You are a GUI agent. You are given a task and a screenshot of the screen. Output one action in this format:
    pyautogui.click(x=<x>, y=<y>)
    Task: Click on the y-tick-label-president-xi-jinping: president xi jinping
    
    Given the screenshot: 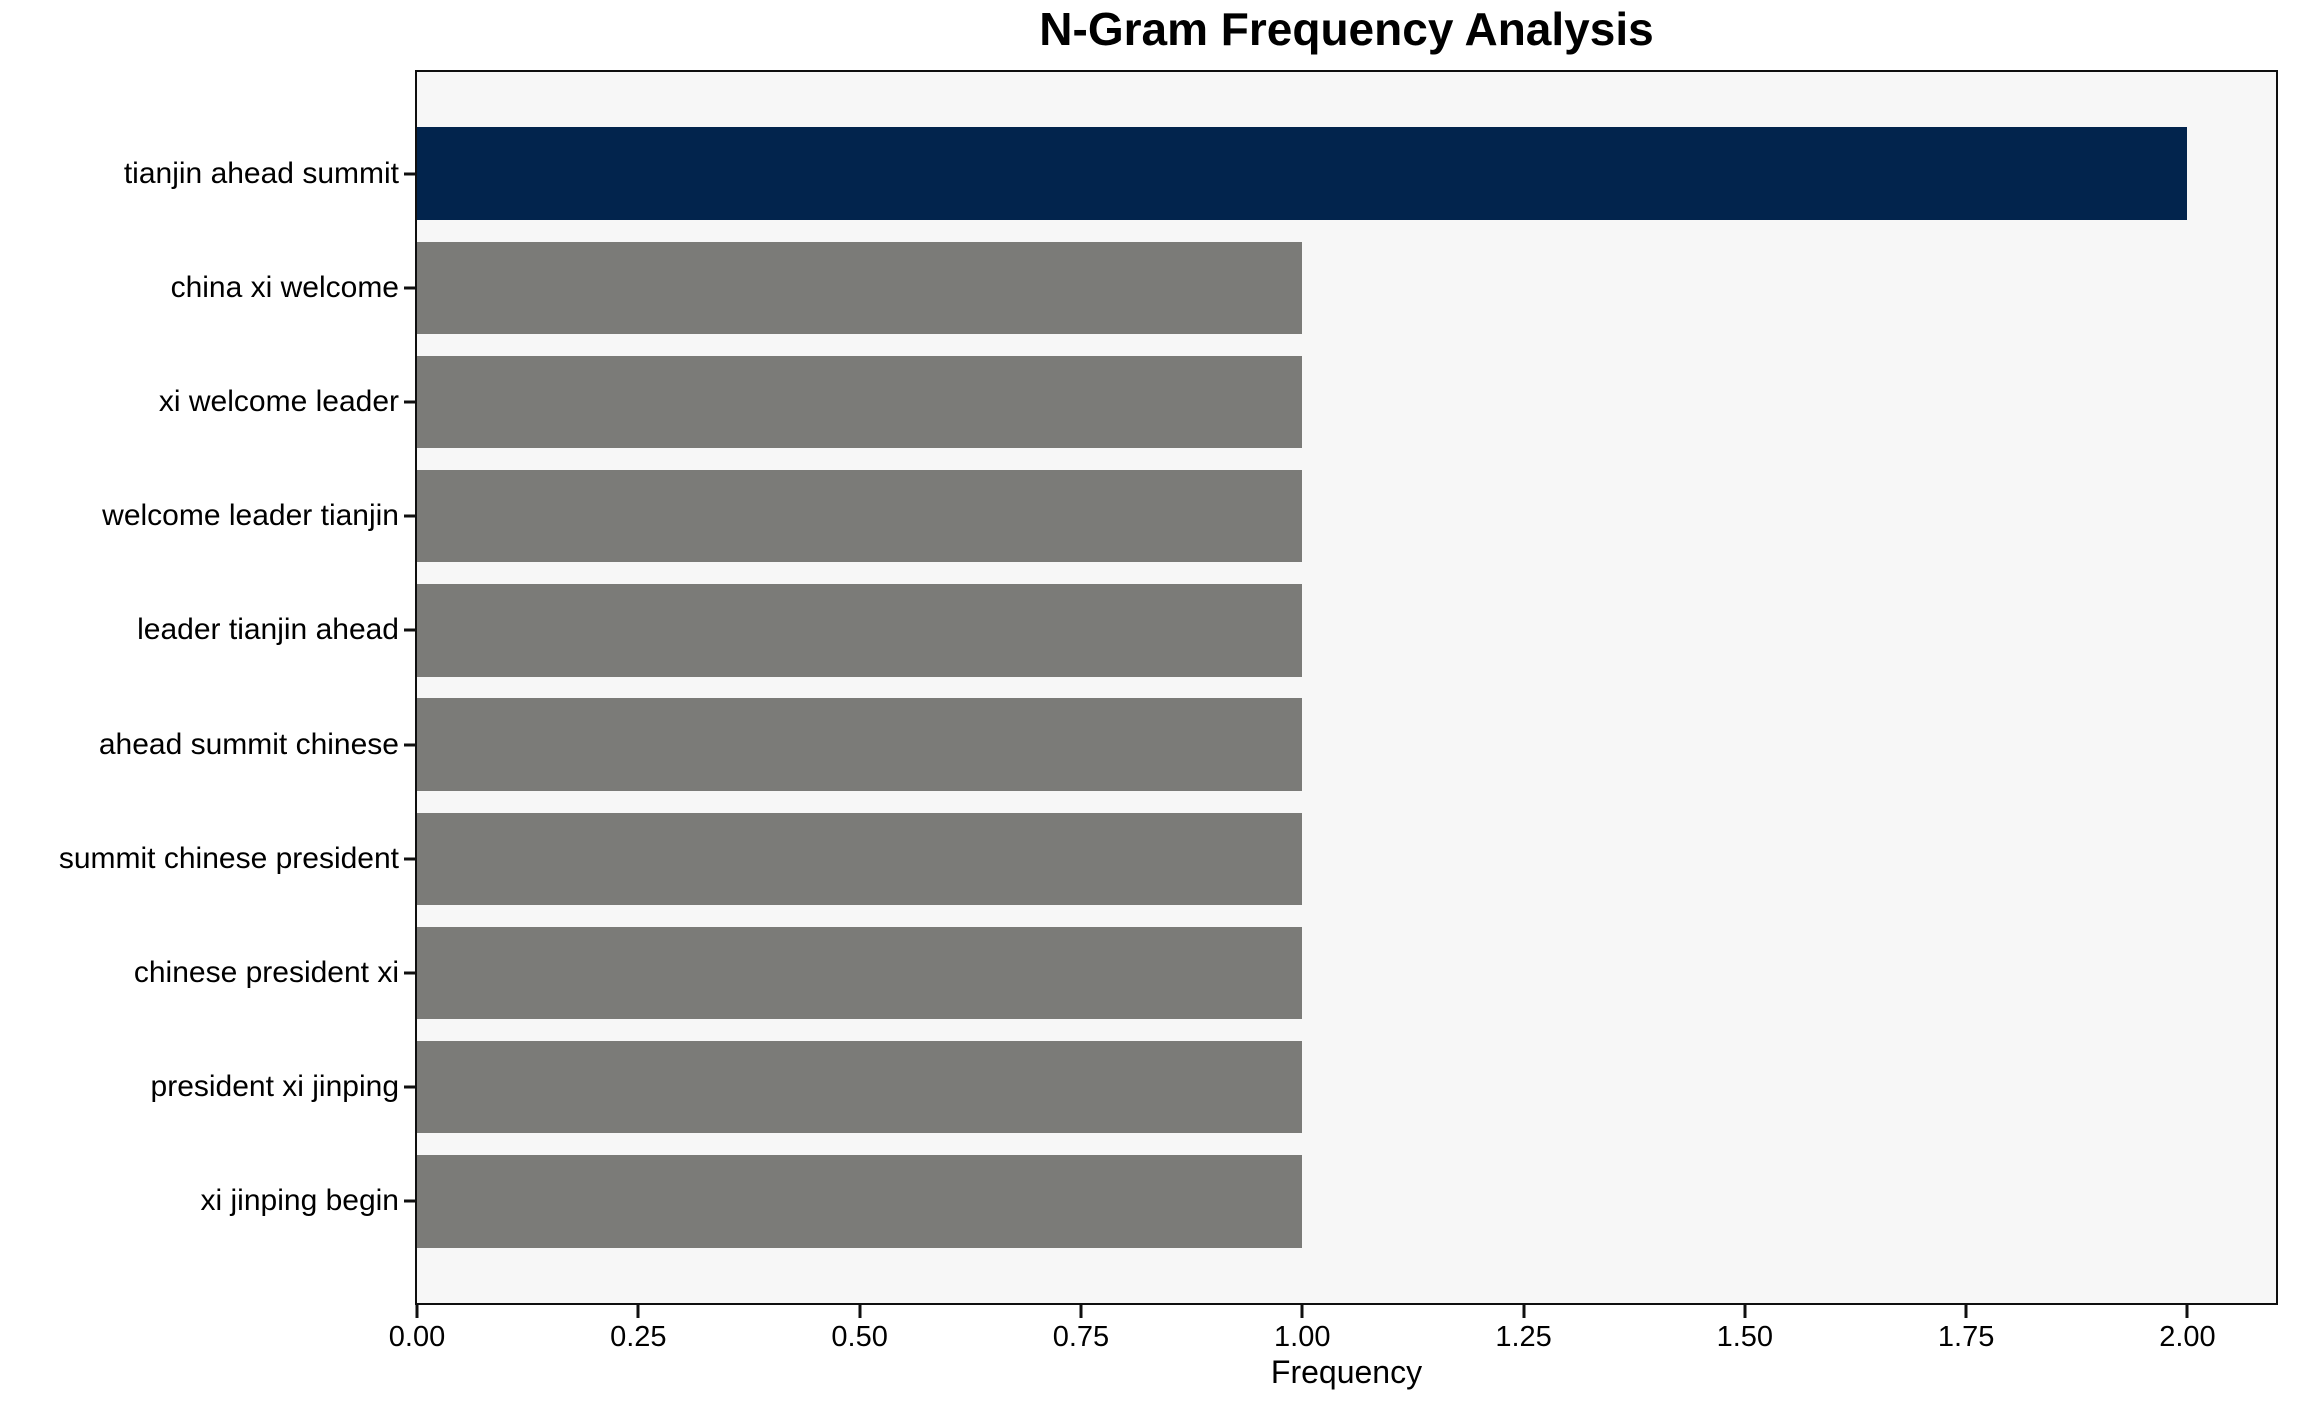 What is the action you would take?
    pyautogui.click(x=274, y=1087)
    